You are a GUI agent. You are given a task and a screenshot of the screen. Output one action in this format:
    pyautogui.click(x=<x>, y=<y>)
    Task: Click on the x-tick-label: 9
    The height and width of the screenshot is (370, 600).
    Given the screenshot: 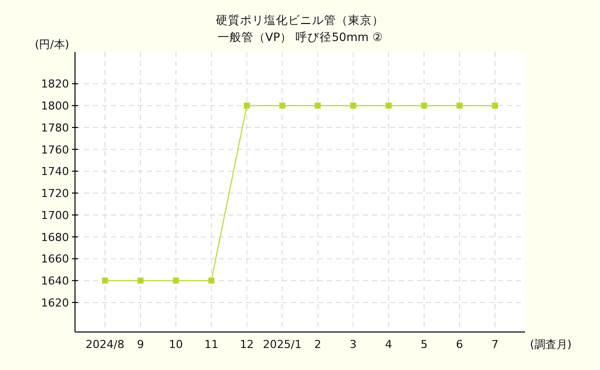 What is the action you would take?
    pyautogui.click(x=140, y=344)
    